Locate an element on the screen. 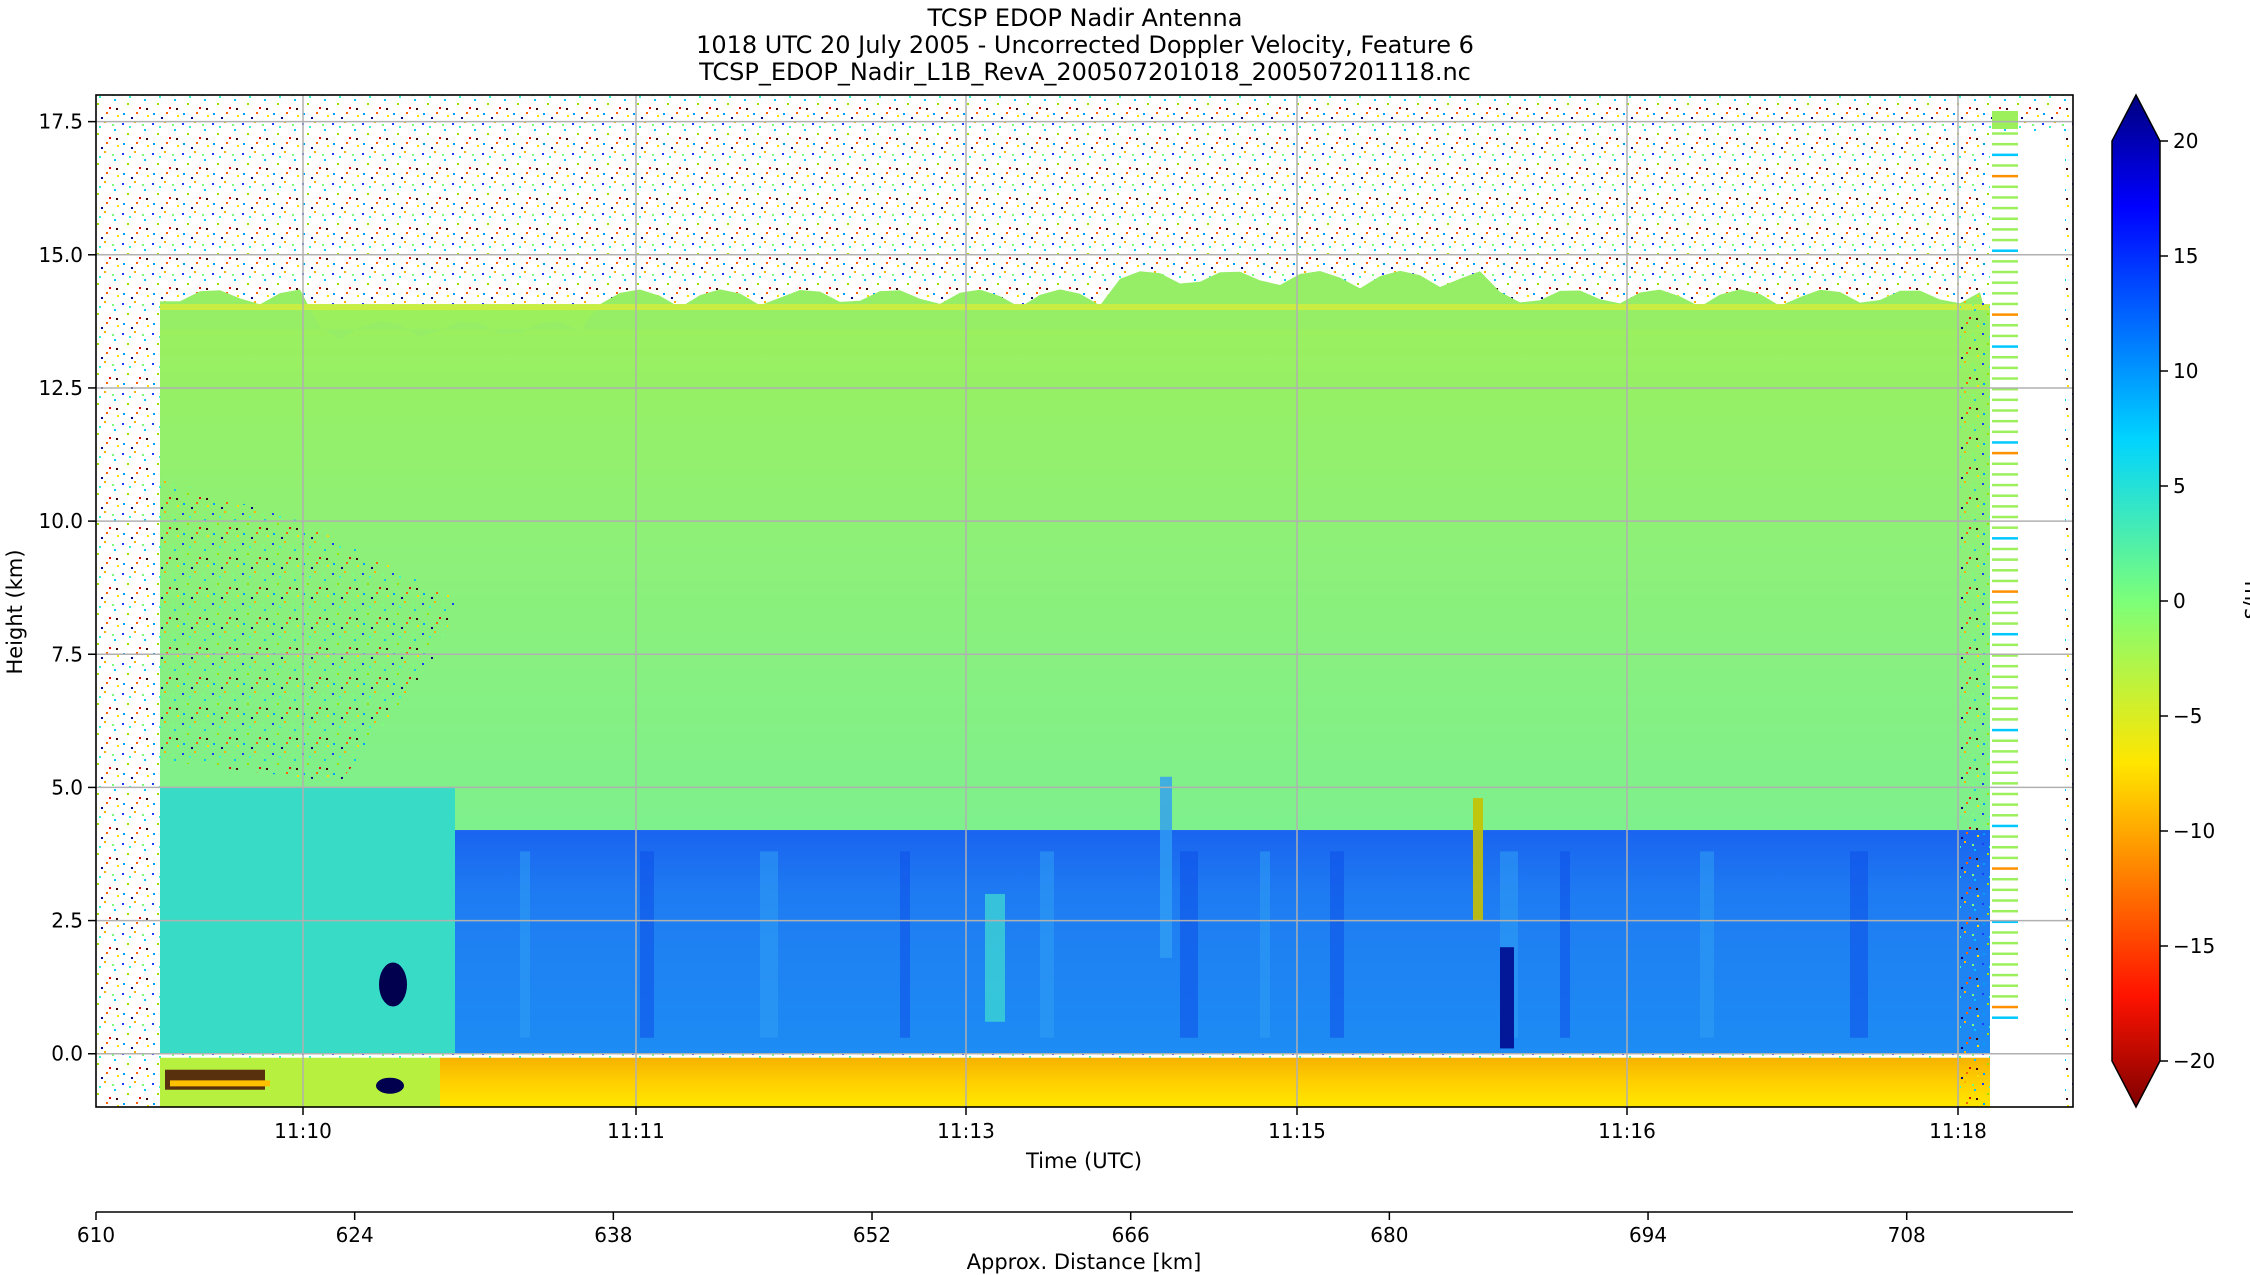 This screenshot has height=1275, width=2250. colorbar-tick-label: −15 is located at coordinates (2194, 946).